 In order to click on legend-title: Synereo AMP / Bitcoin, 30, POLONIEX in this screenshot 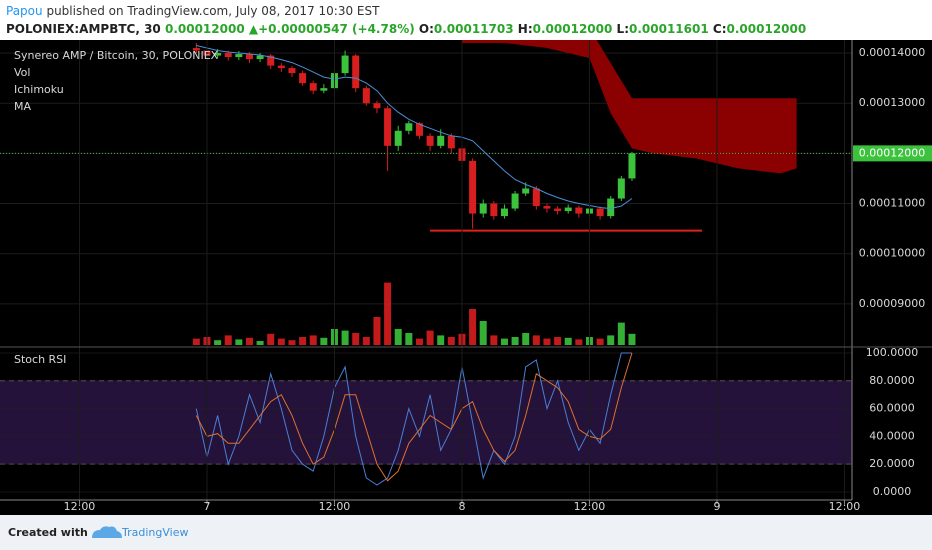, I will do `click(116, 55)`.